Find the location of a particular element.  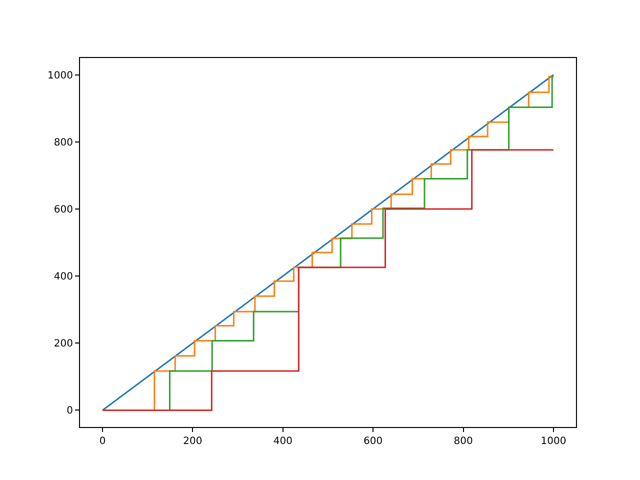

y-tick-label: 400 is located at coordinates (63, 277).